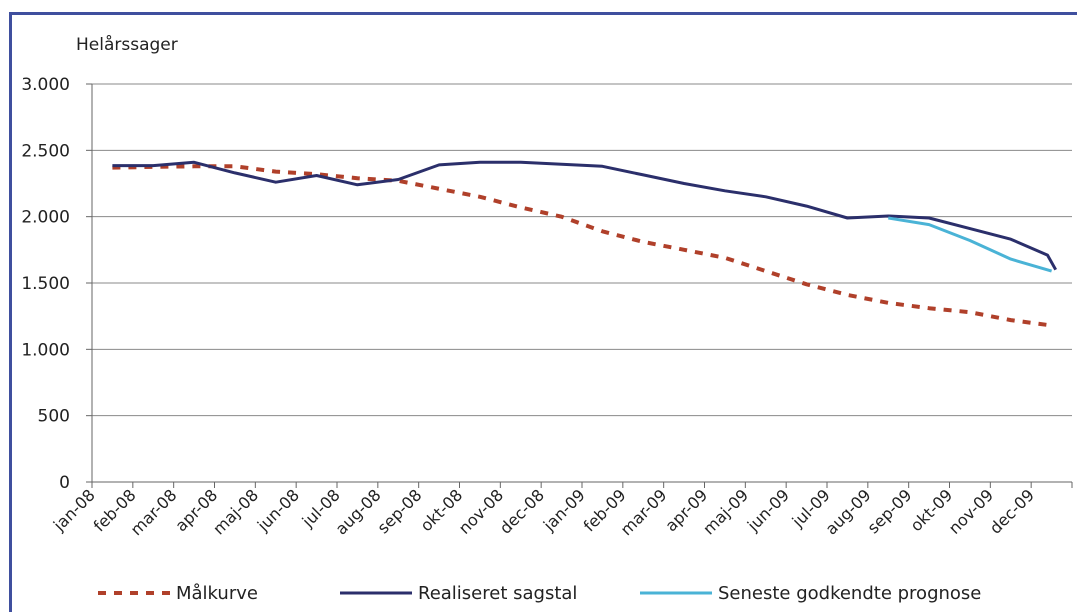 This screenshot has height=612, width=1077. Describe the element at coordinates (45, 85) in the screenshot. I see `y-tick-label: 3.000` at that location.